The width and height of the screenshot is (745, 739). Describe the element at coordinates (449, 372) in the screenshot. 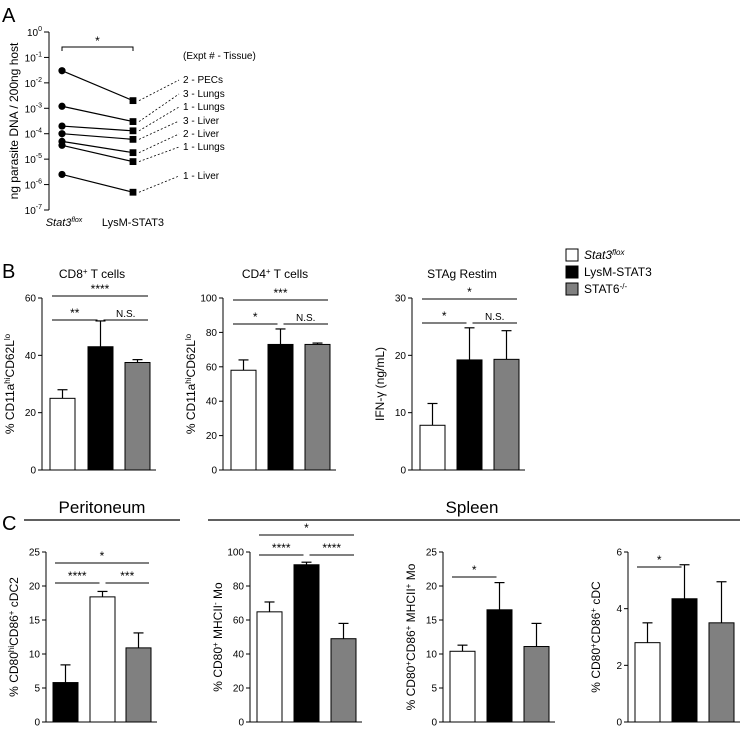

I see `chart-b-stag: STAg Restim 0 10 20 30 IFN-γ (ng/mL) * N.S. *` at that location.